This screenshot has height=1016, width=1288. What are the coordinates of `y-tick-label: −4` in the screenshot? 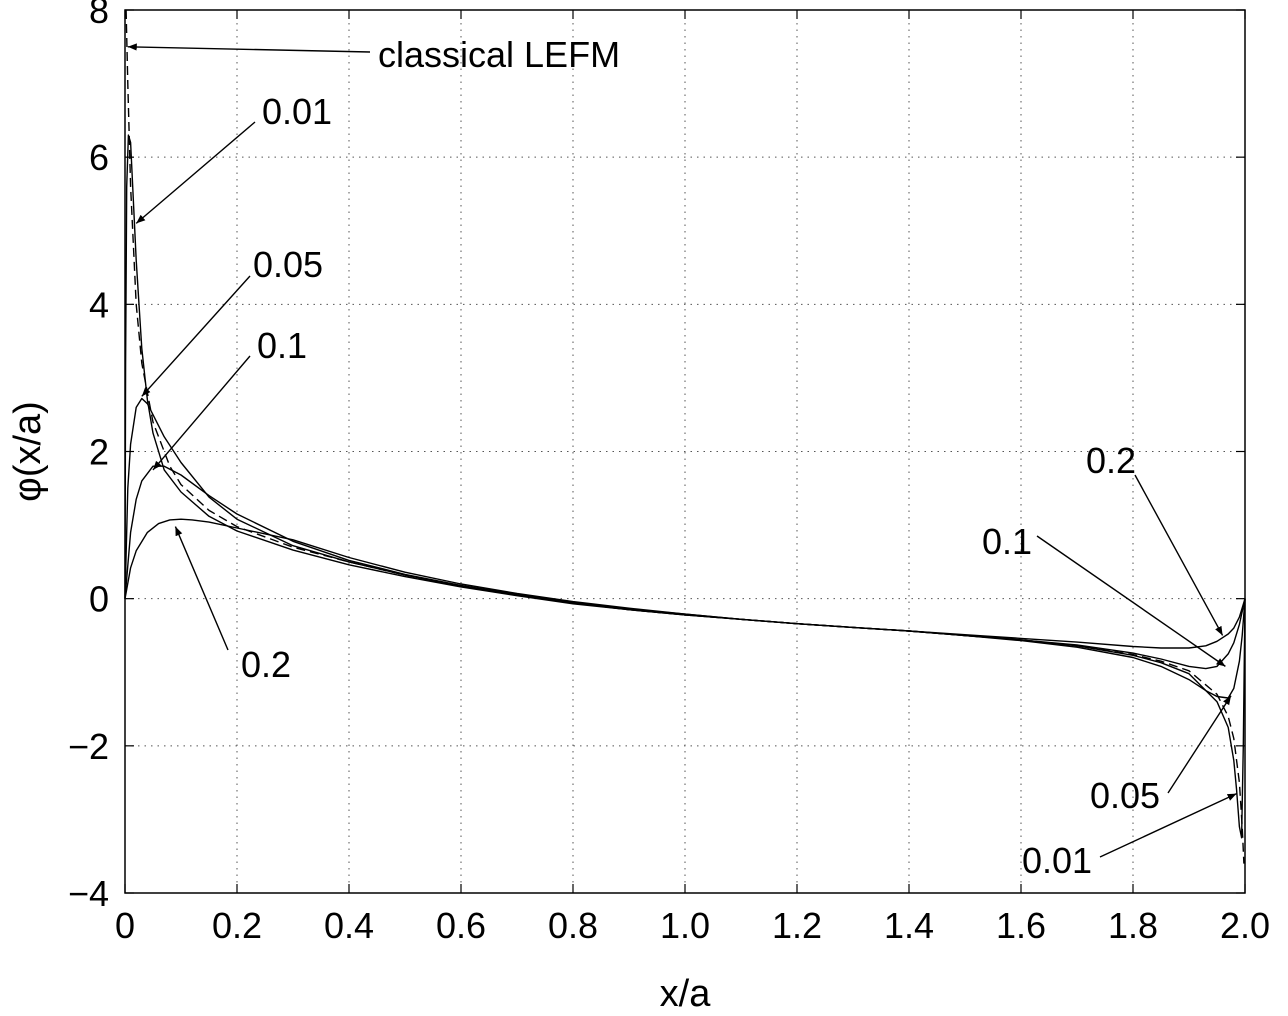 It's located at (88, 893).